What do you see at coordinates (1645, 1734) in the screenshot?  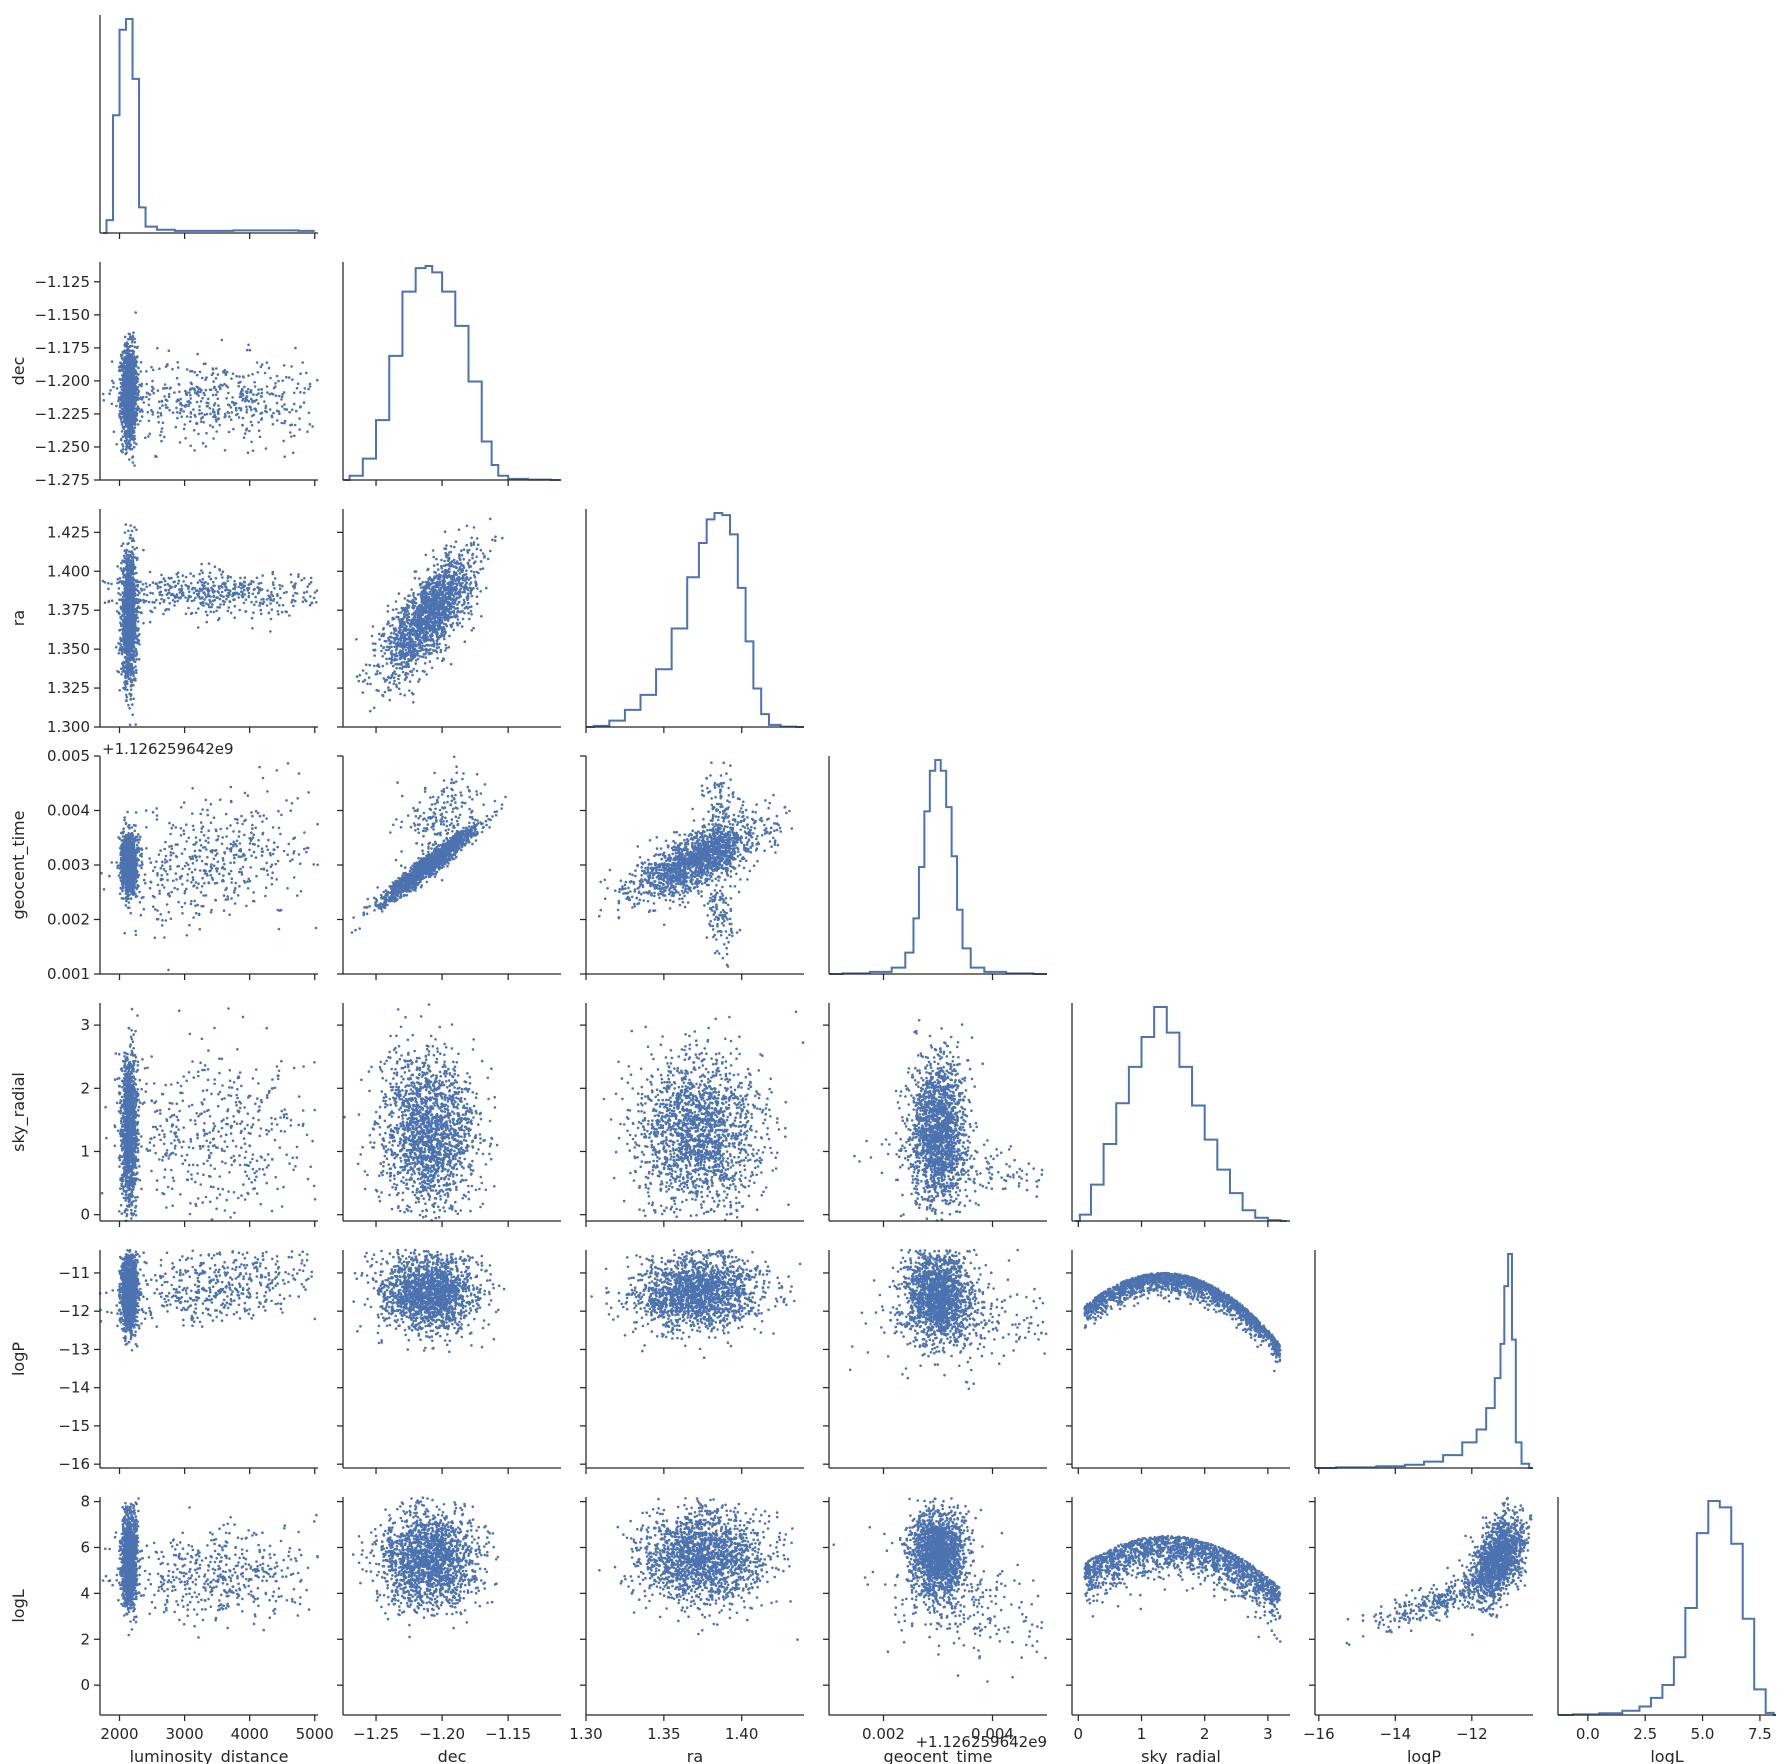 I see `x-tick-label: 2.5` at bounding box center [1645, 1734].